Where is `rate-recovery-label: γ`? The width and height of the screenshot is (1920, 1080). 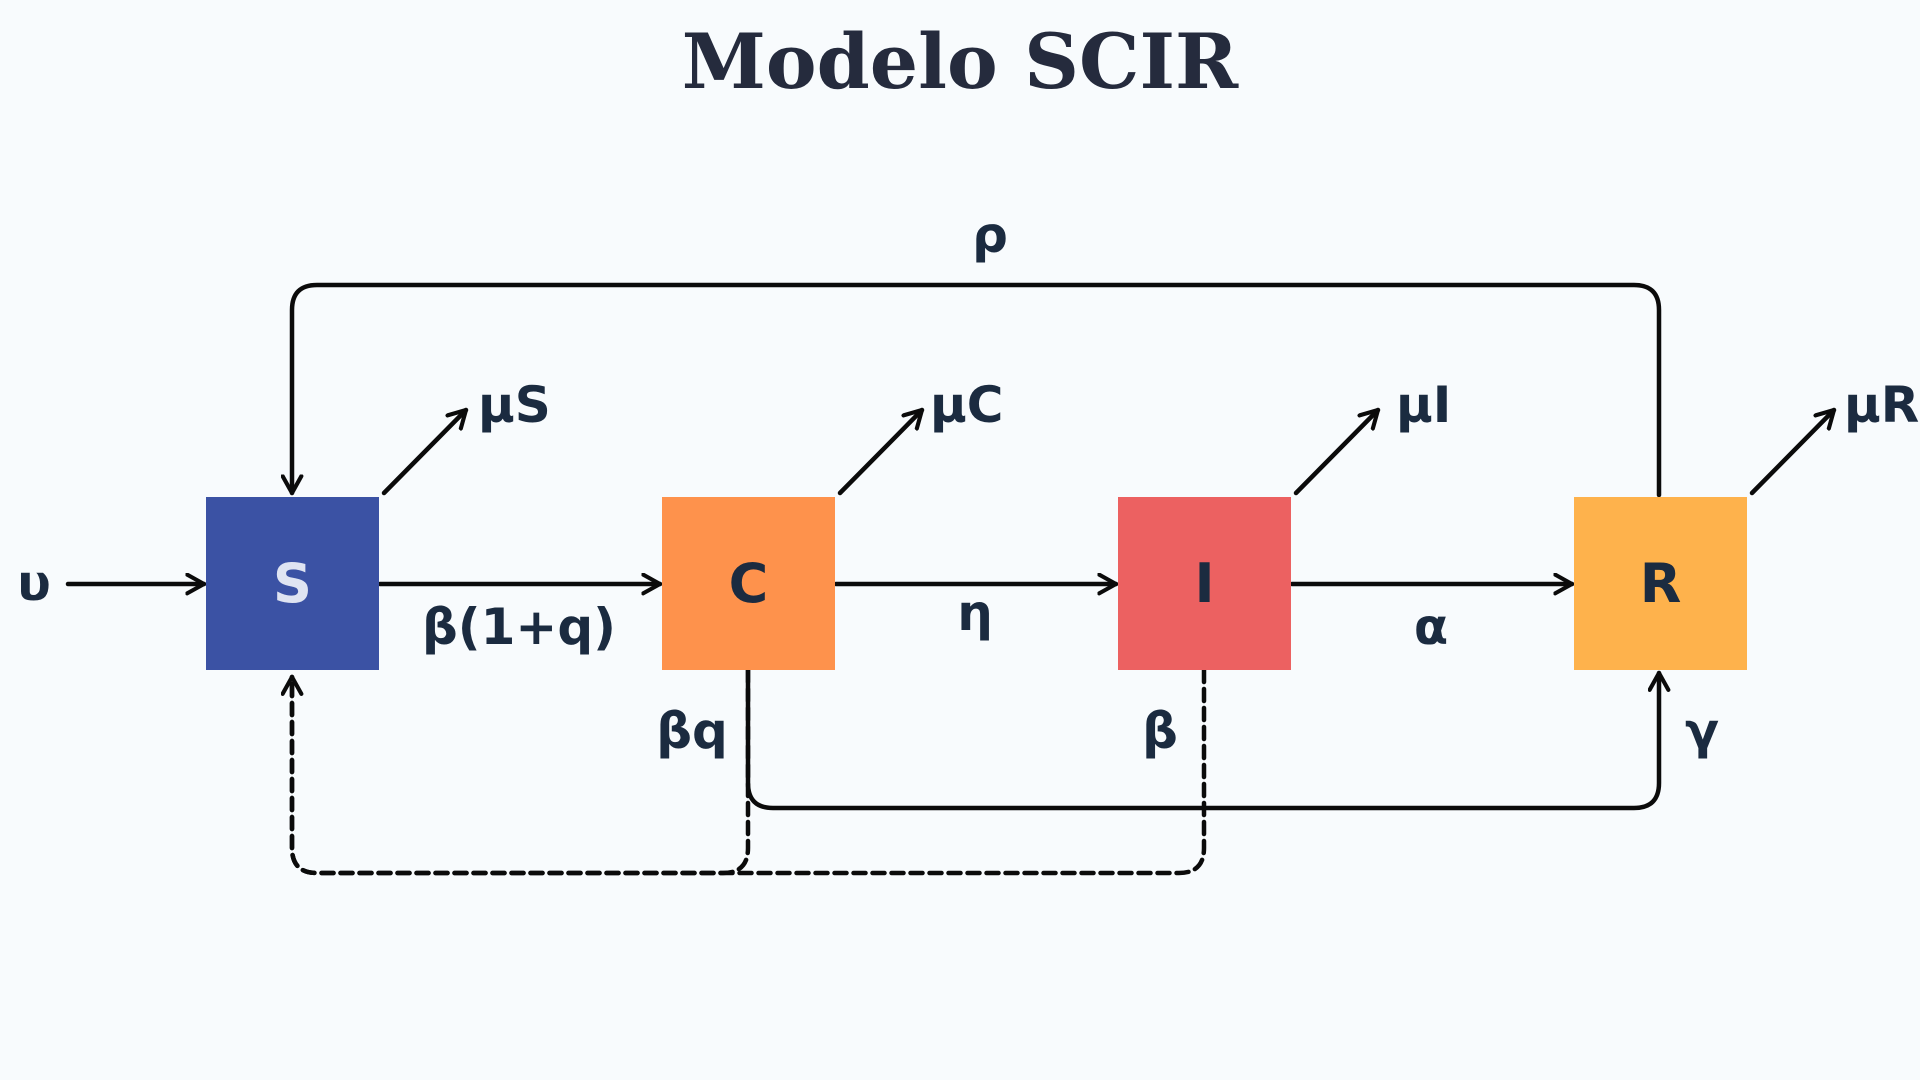
rate-recovery-label: γ is located at coordinates (1702, 731).